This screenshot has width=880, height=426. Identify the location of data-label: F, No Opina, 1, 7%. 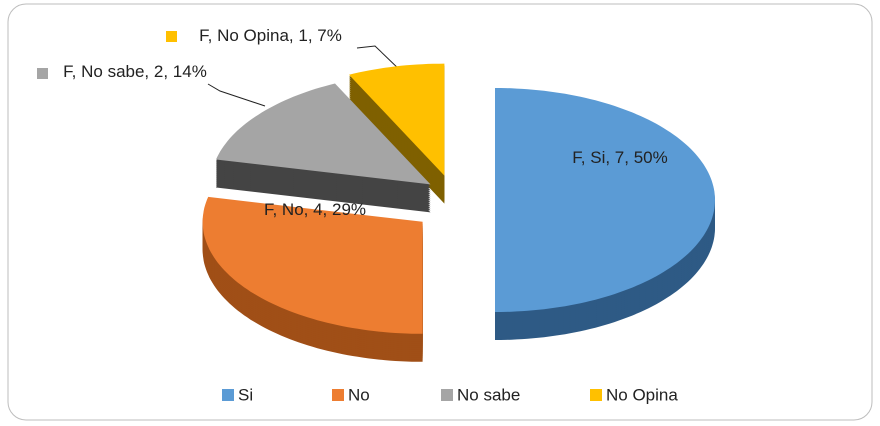
(270, 35).